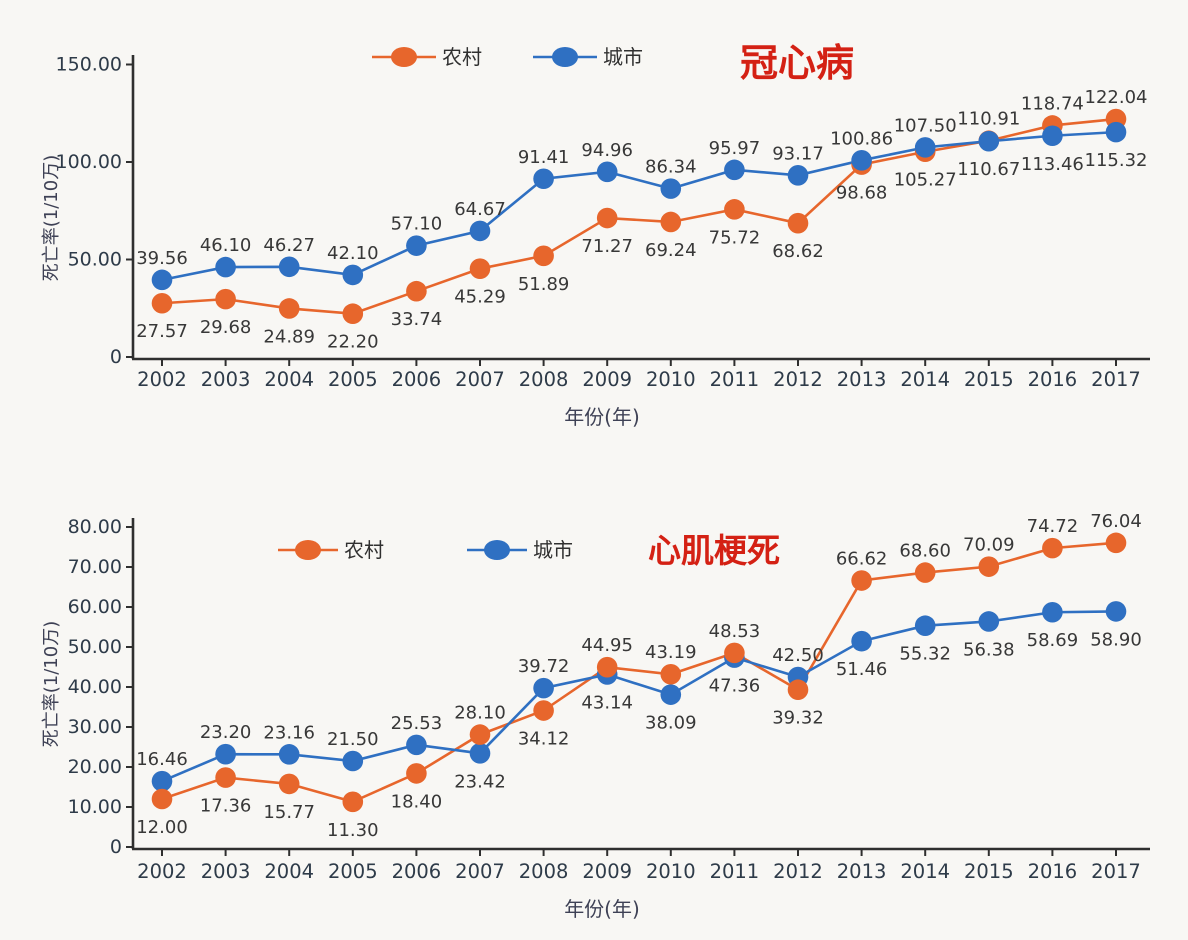  I want to click on legend-marker-dot-rural, so click(404, 57).